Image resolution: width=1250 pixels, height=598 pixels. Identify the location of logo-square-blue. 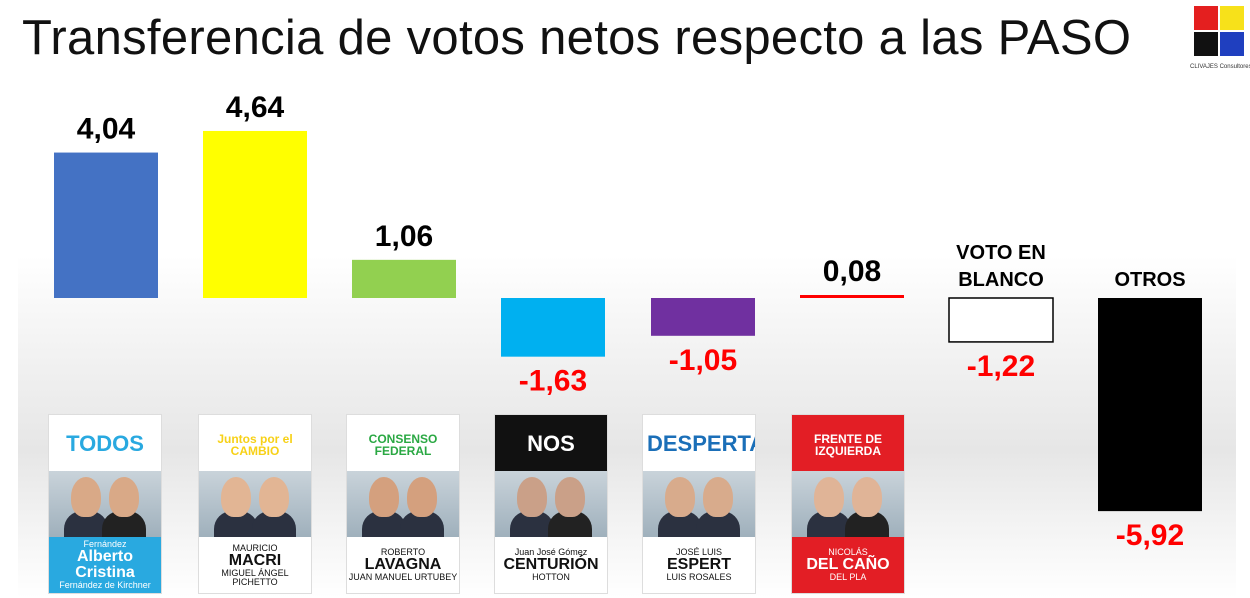
(1232, 44).